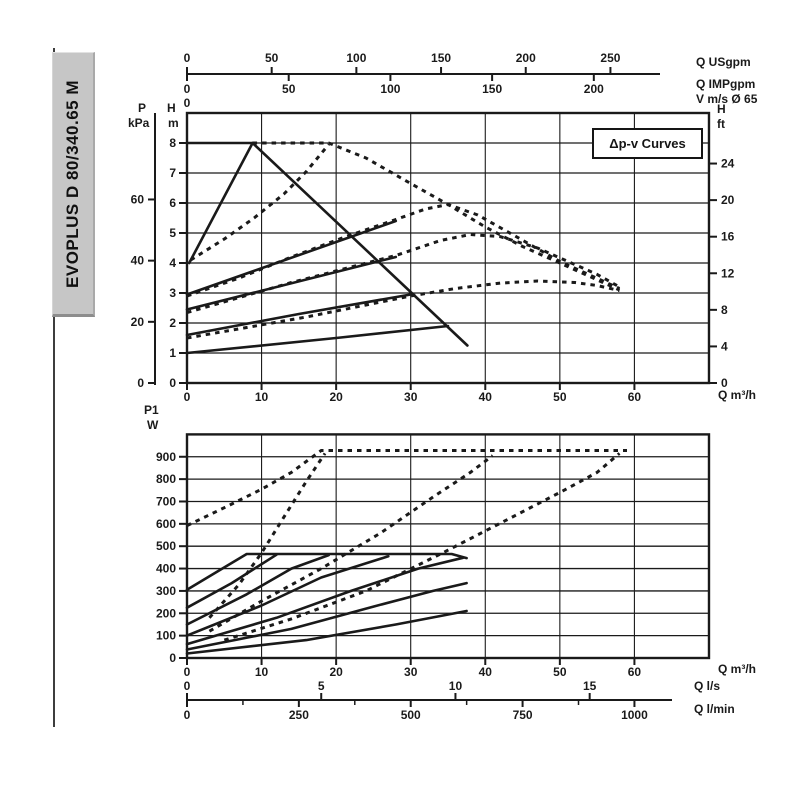 The width and height of the screenshot is (800, 800). Describe the element at coordinates (172, 323) in the screenshot. I see `head-m-tick-label: 2` at that location.